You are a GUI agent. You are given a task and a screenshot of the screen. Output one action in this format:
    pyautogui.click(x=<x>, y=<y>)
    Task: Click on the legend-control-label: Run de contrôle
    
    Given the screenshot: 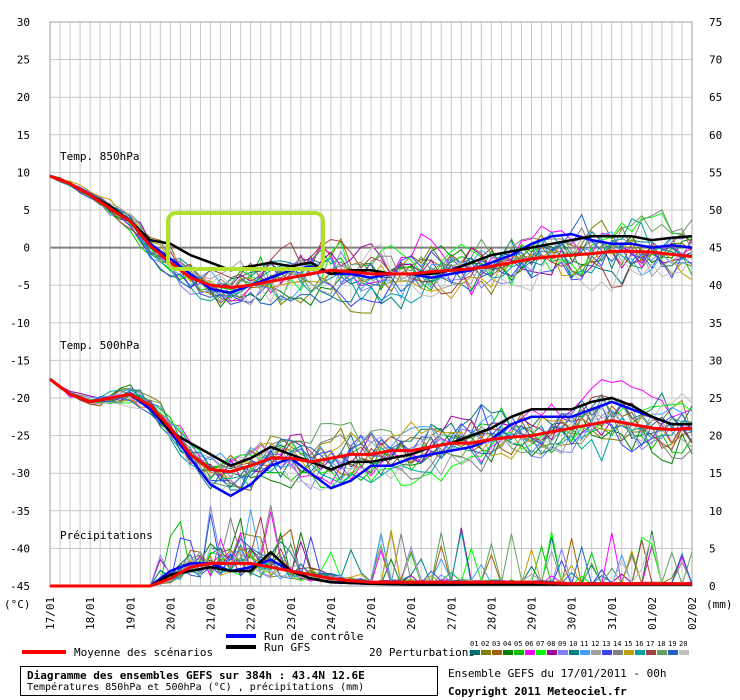 What is the action you would take?
    pyautogui.click(x=313, y=636)
    